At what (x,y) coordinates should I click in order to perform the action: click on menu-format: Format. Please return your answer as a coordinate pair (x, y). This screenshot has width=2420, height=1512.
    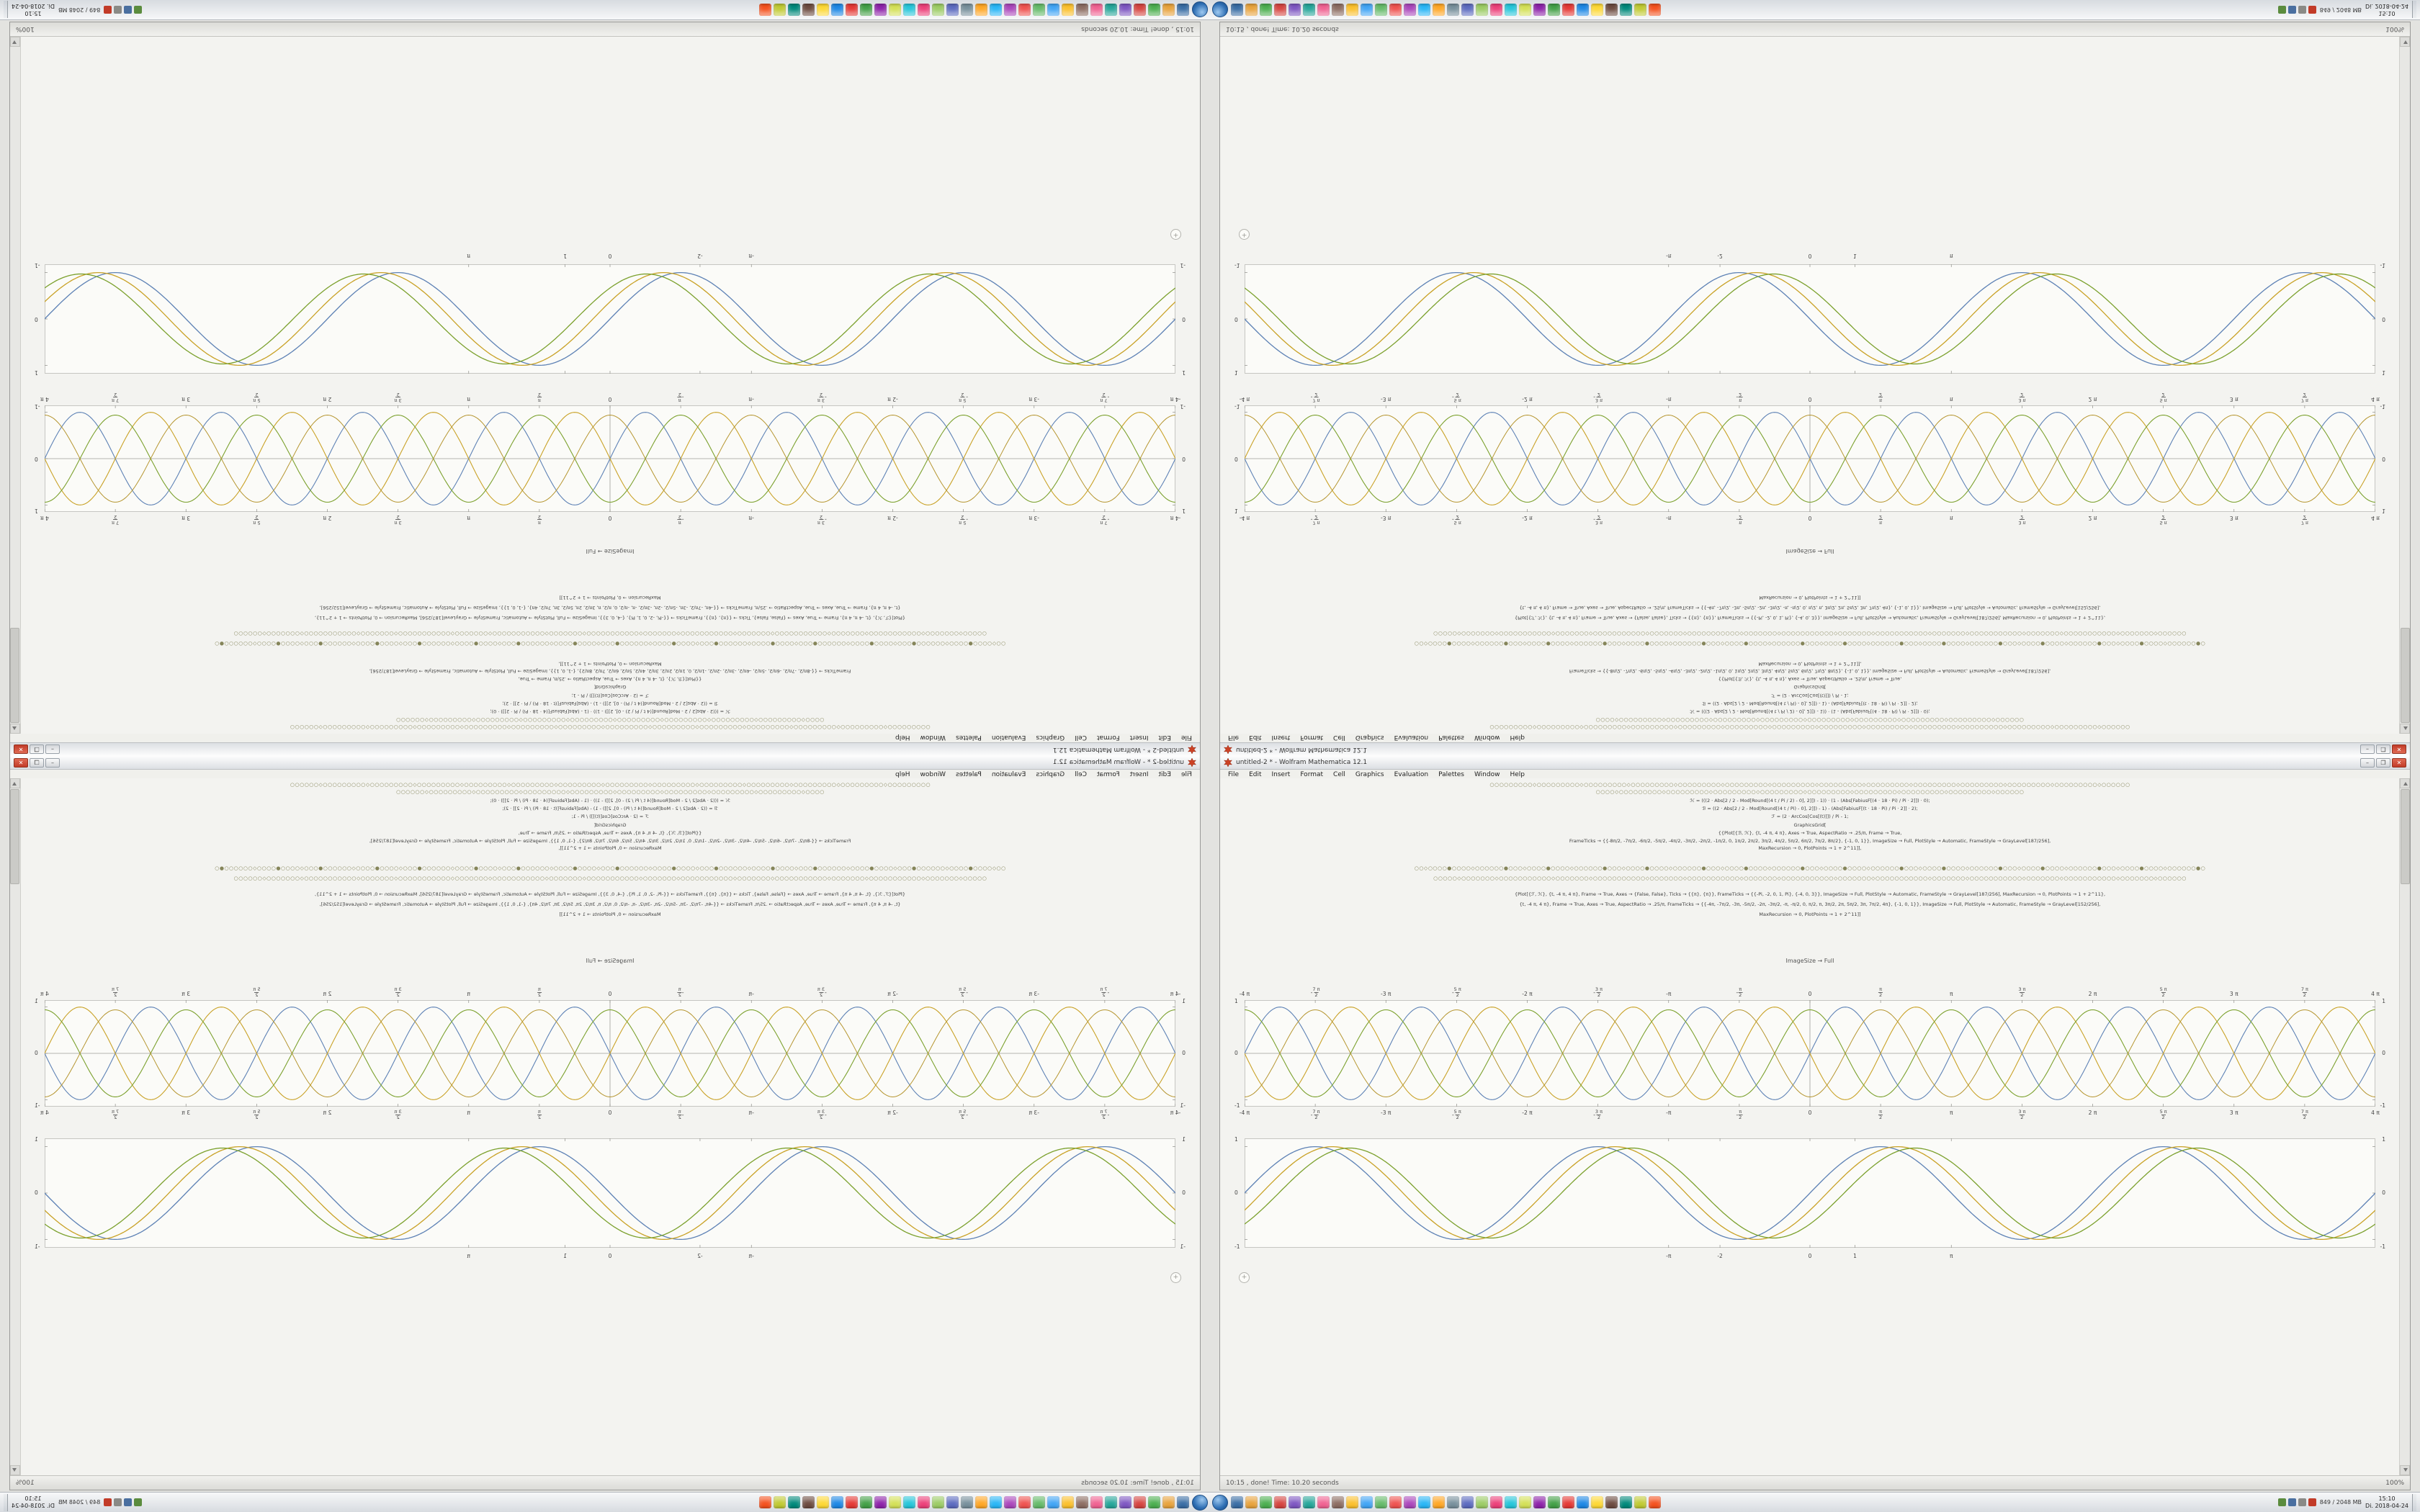
    Looking at the image, I should click on (1108, 774).